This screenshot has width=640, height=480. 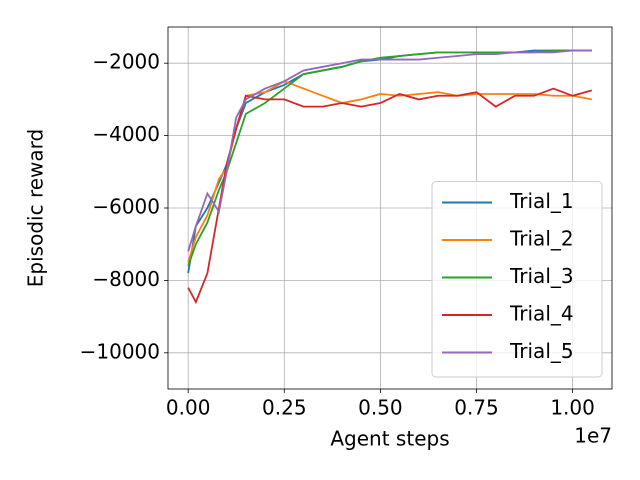 What do you see at coordinates (572, 408) in the screenshot?
I see `x-tick-label: 1.00` at bounding box center [572, 408].